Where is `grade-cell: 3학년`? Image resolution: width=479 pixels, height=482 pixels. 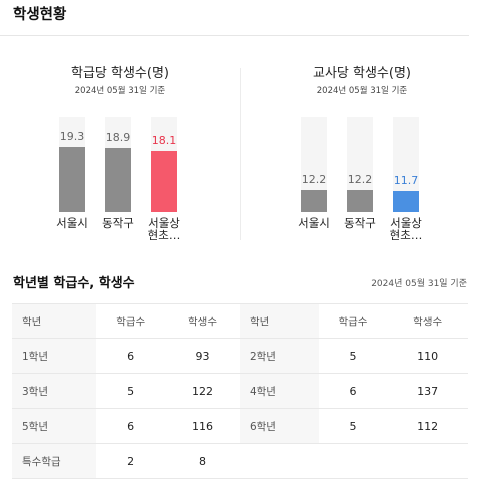
grade-cell: 3학년 is located at coordinates (54, 391).